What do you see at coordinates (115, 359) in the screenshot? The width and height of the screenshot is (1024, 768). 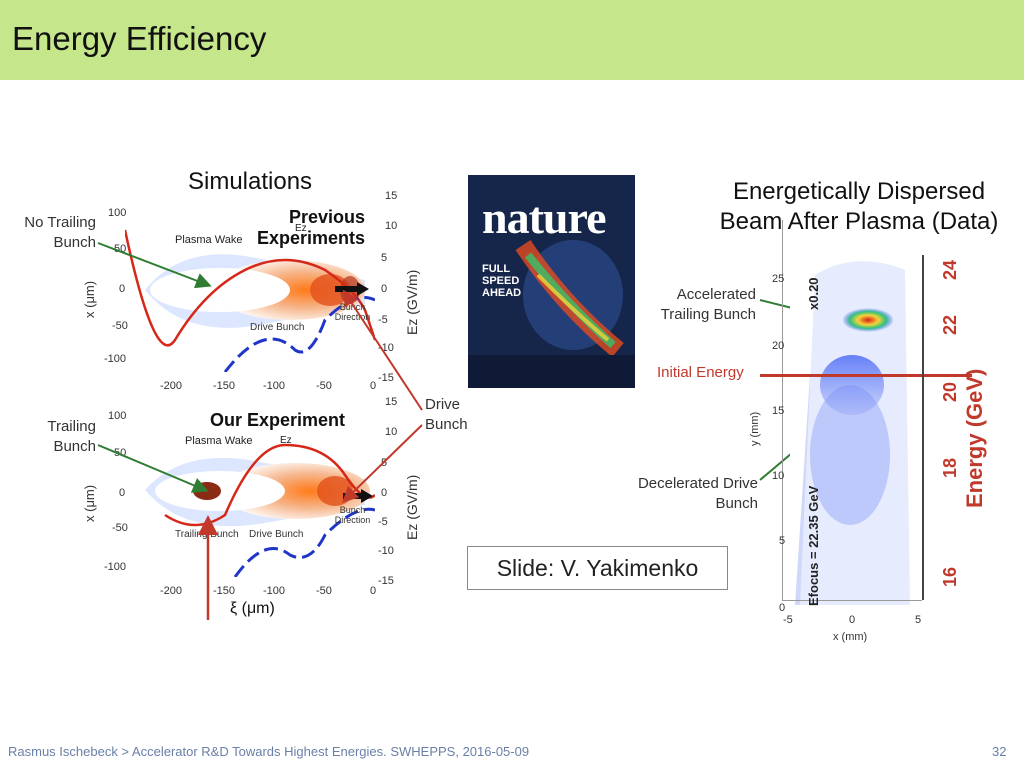 I see `top-ytick: -100` at bounding box center [115, 359].